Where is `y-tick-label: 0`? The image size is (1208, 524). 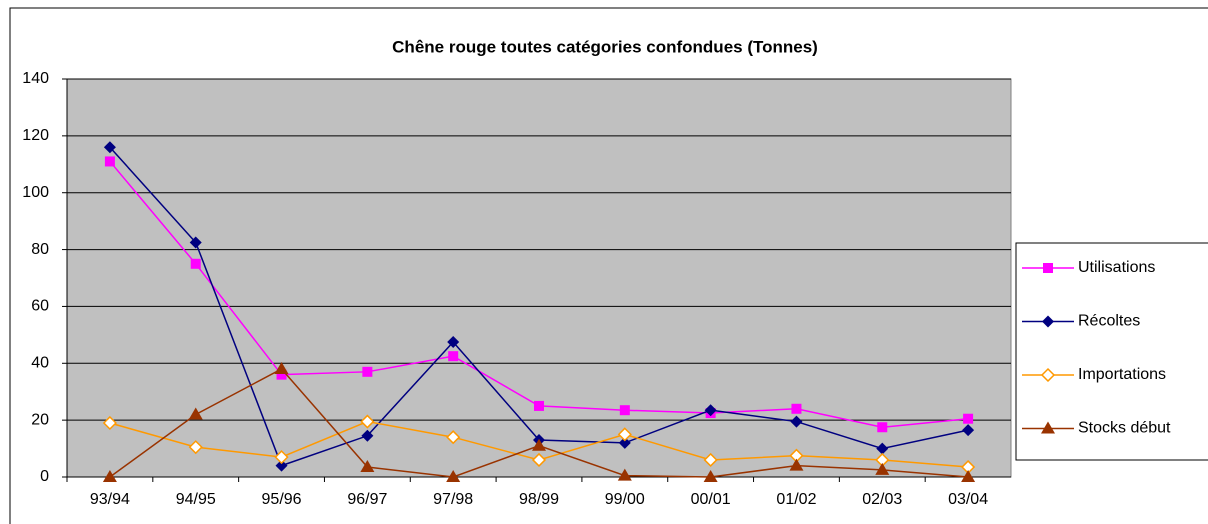 y-tick-label: 0 is located at coordinates (44, 476).